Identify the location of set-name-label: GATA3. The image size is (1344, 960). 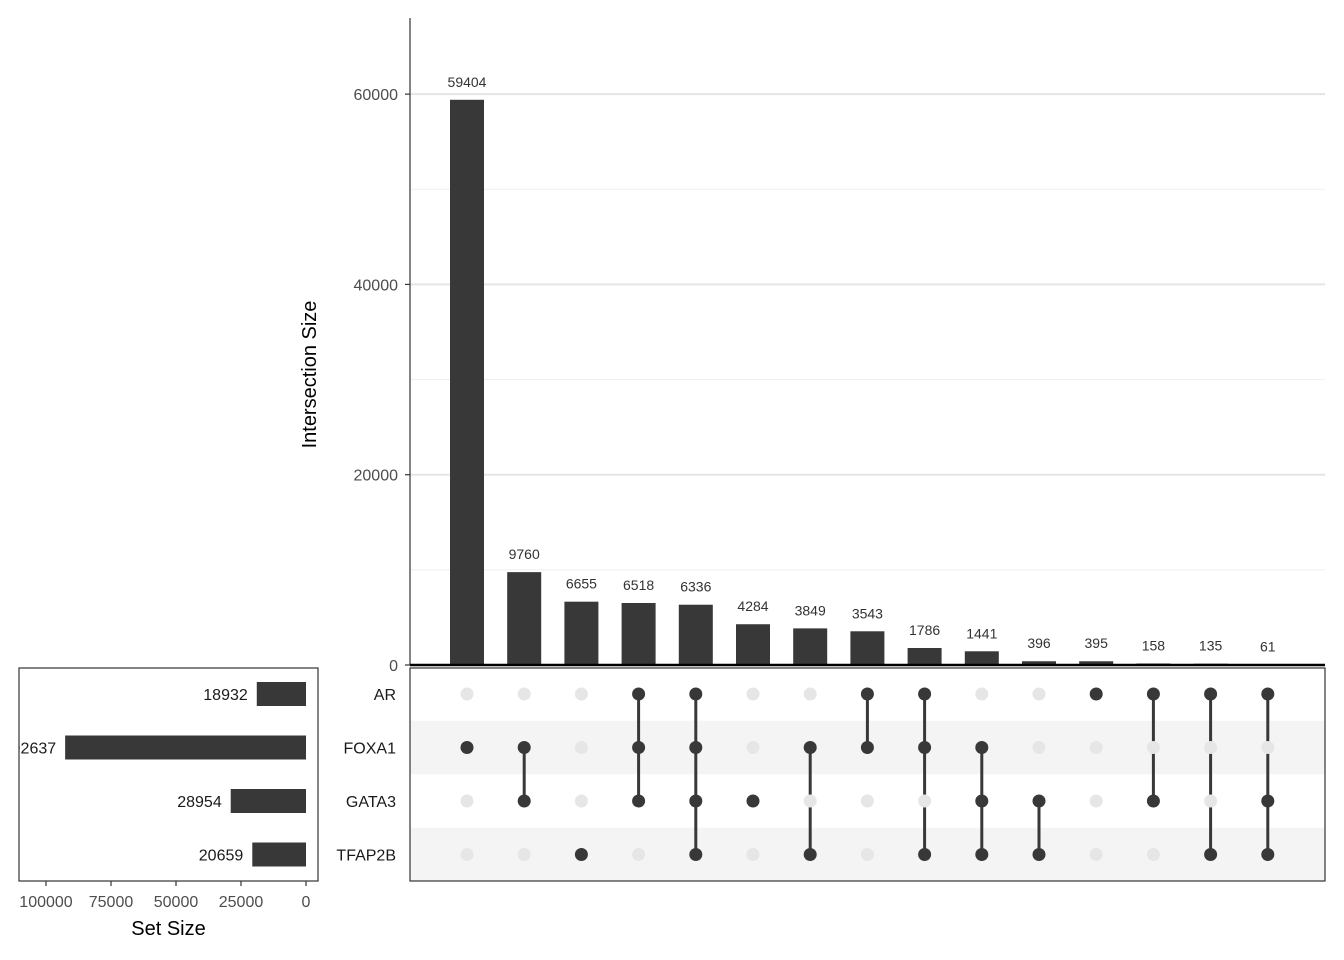
(371, 802).